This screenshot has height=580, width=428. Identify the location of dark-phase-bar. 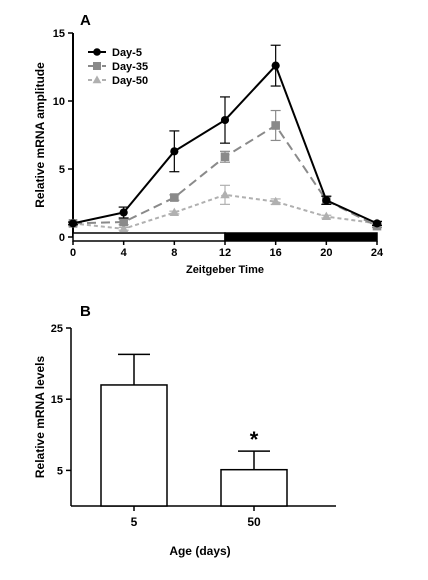
(301, 237).